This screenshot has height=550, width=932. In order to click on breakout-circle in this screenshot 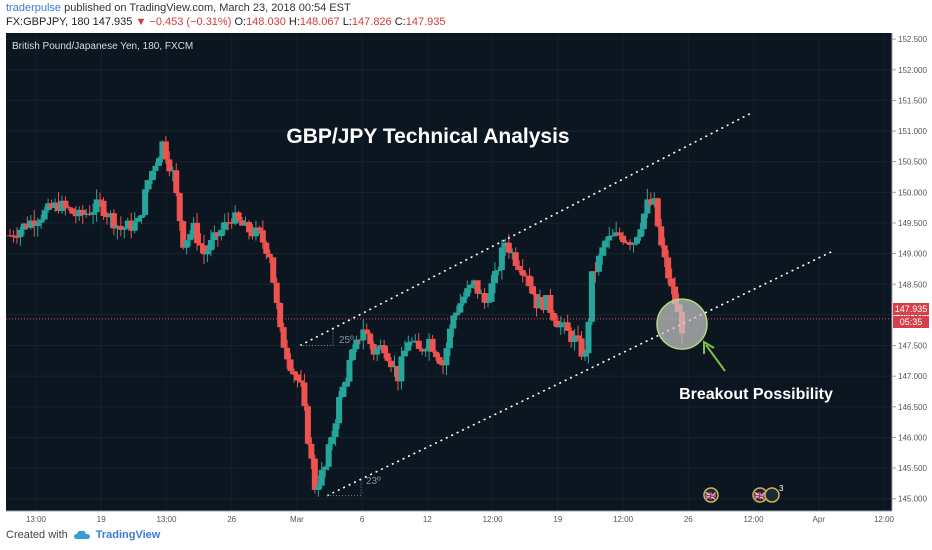, I will do `click(682, 324)`.